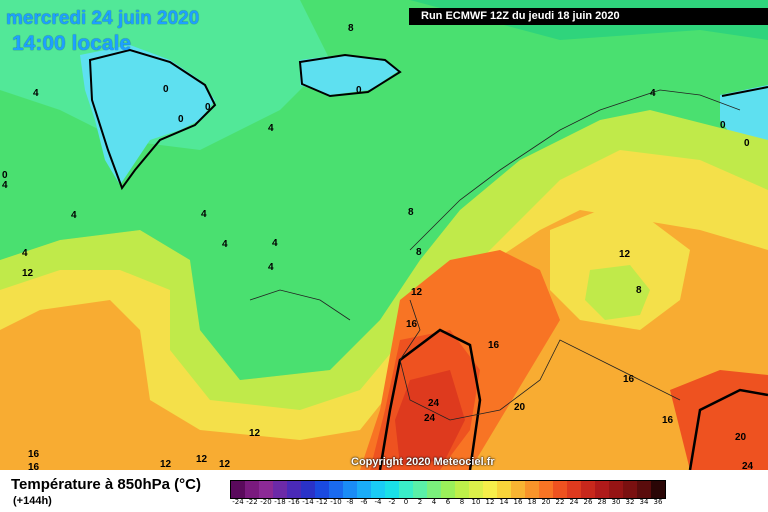 This screenshot has width=768, height=512. What do you see at coordinates (252, 493) in the screenshot?
I see `scale-cell: -22` at bounding box center [252, 493].